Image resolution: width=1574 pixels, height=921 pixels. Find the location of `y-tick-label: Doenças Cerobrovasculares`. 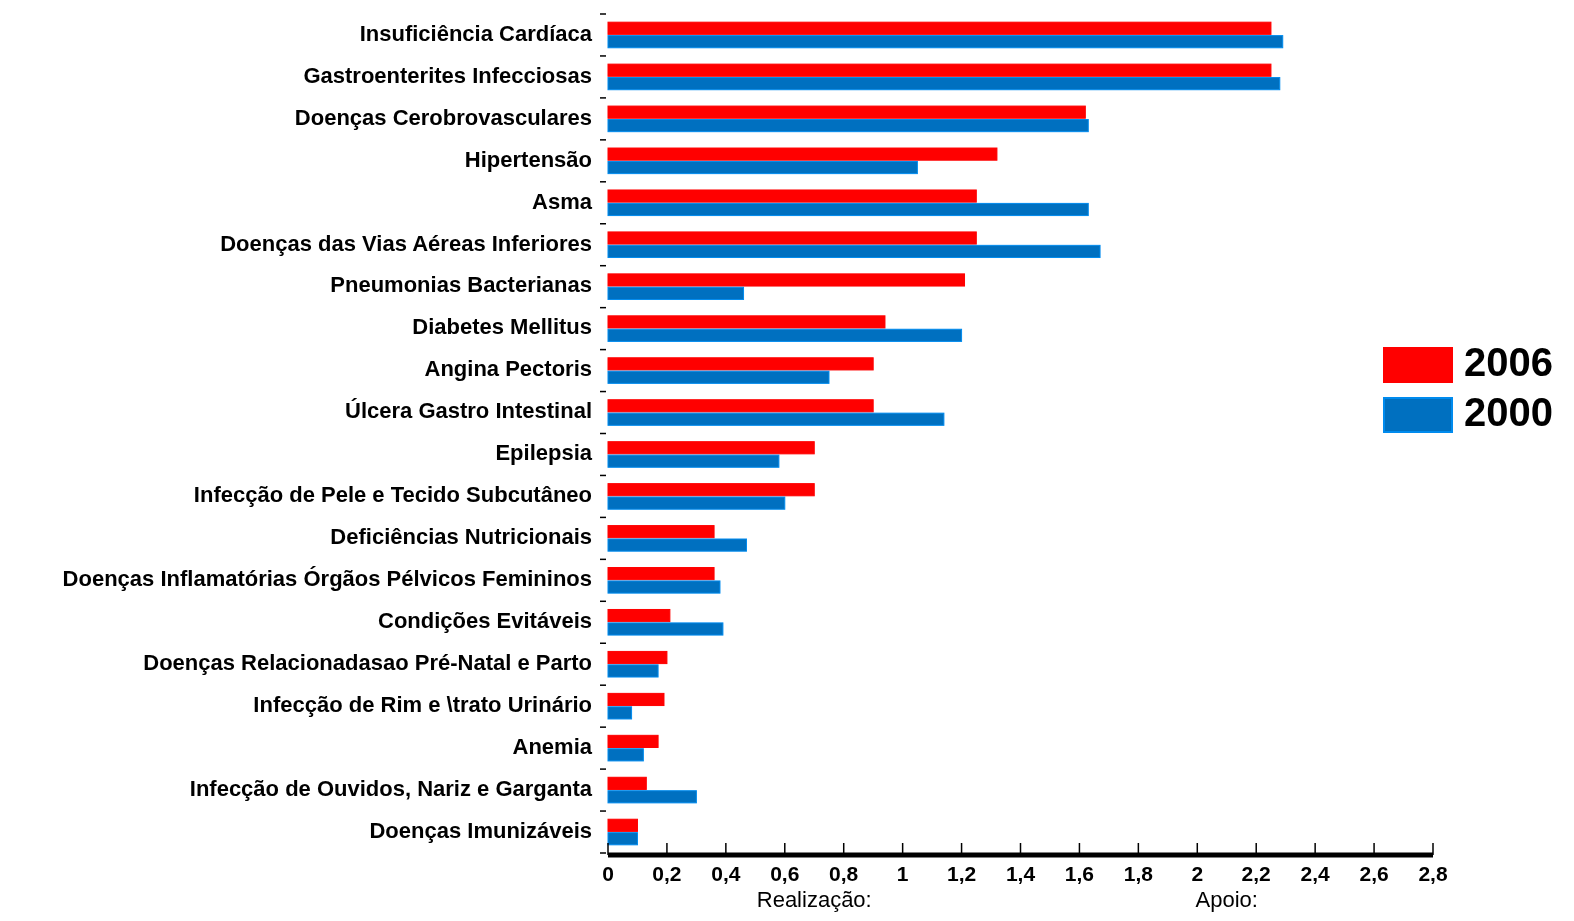

y-tick-label: Doenças Cerobrovasculares is located at coordinates (443, 117).